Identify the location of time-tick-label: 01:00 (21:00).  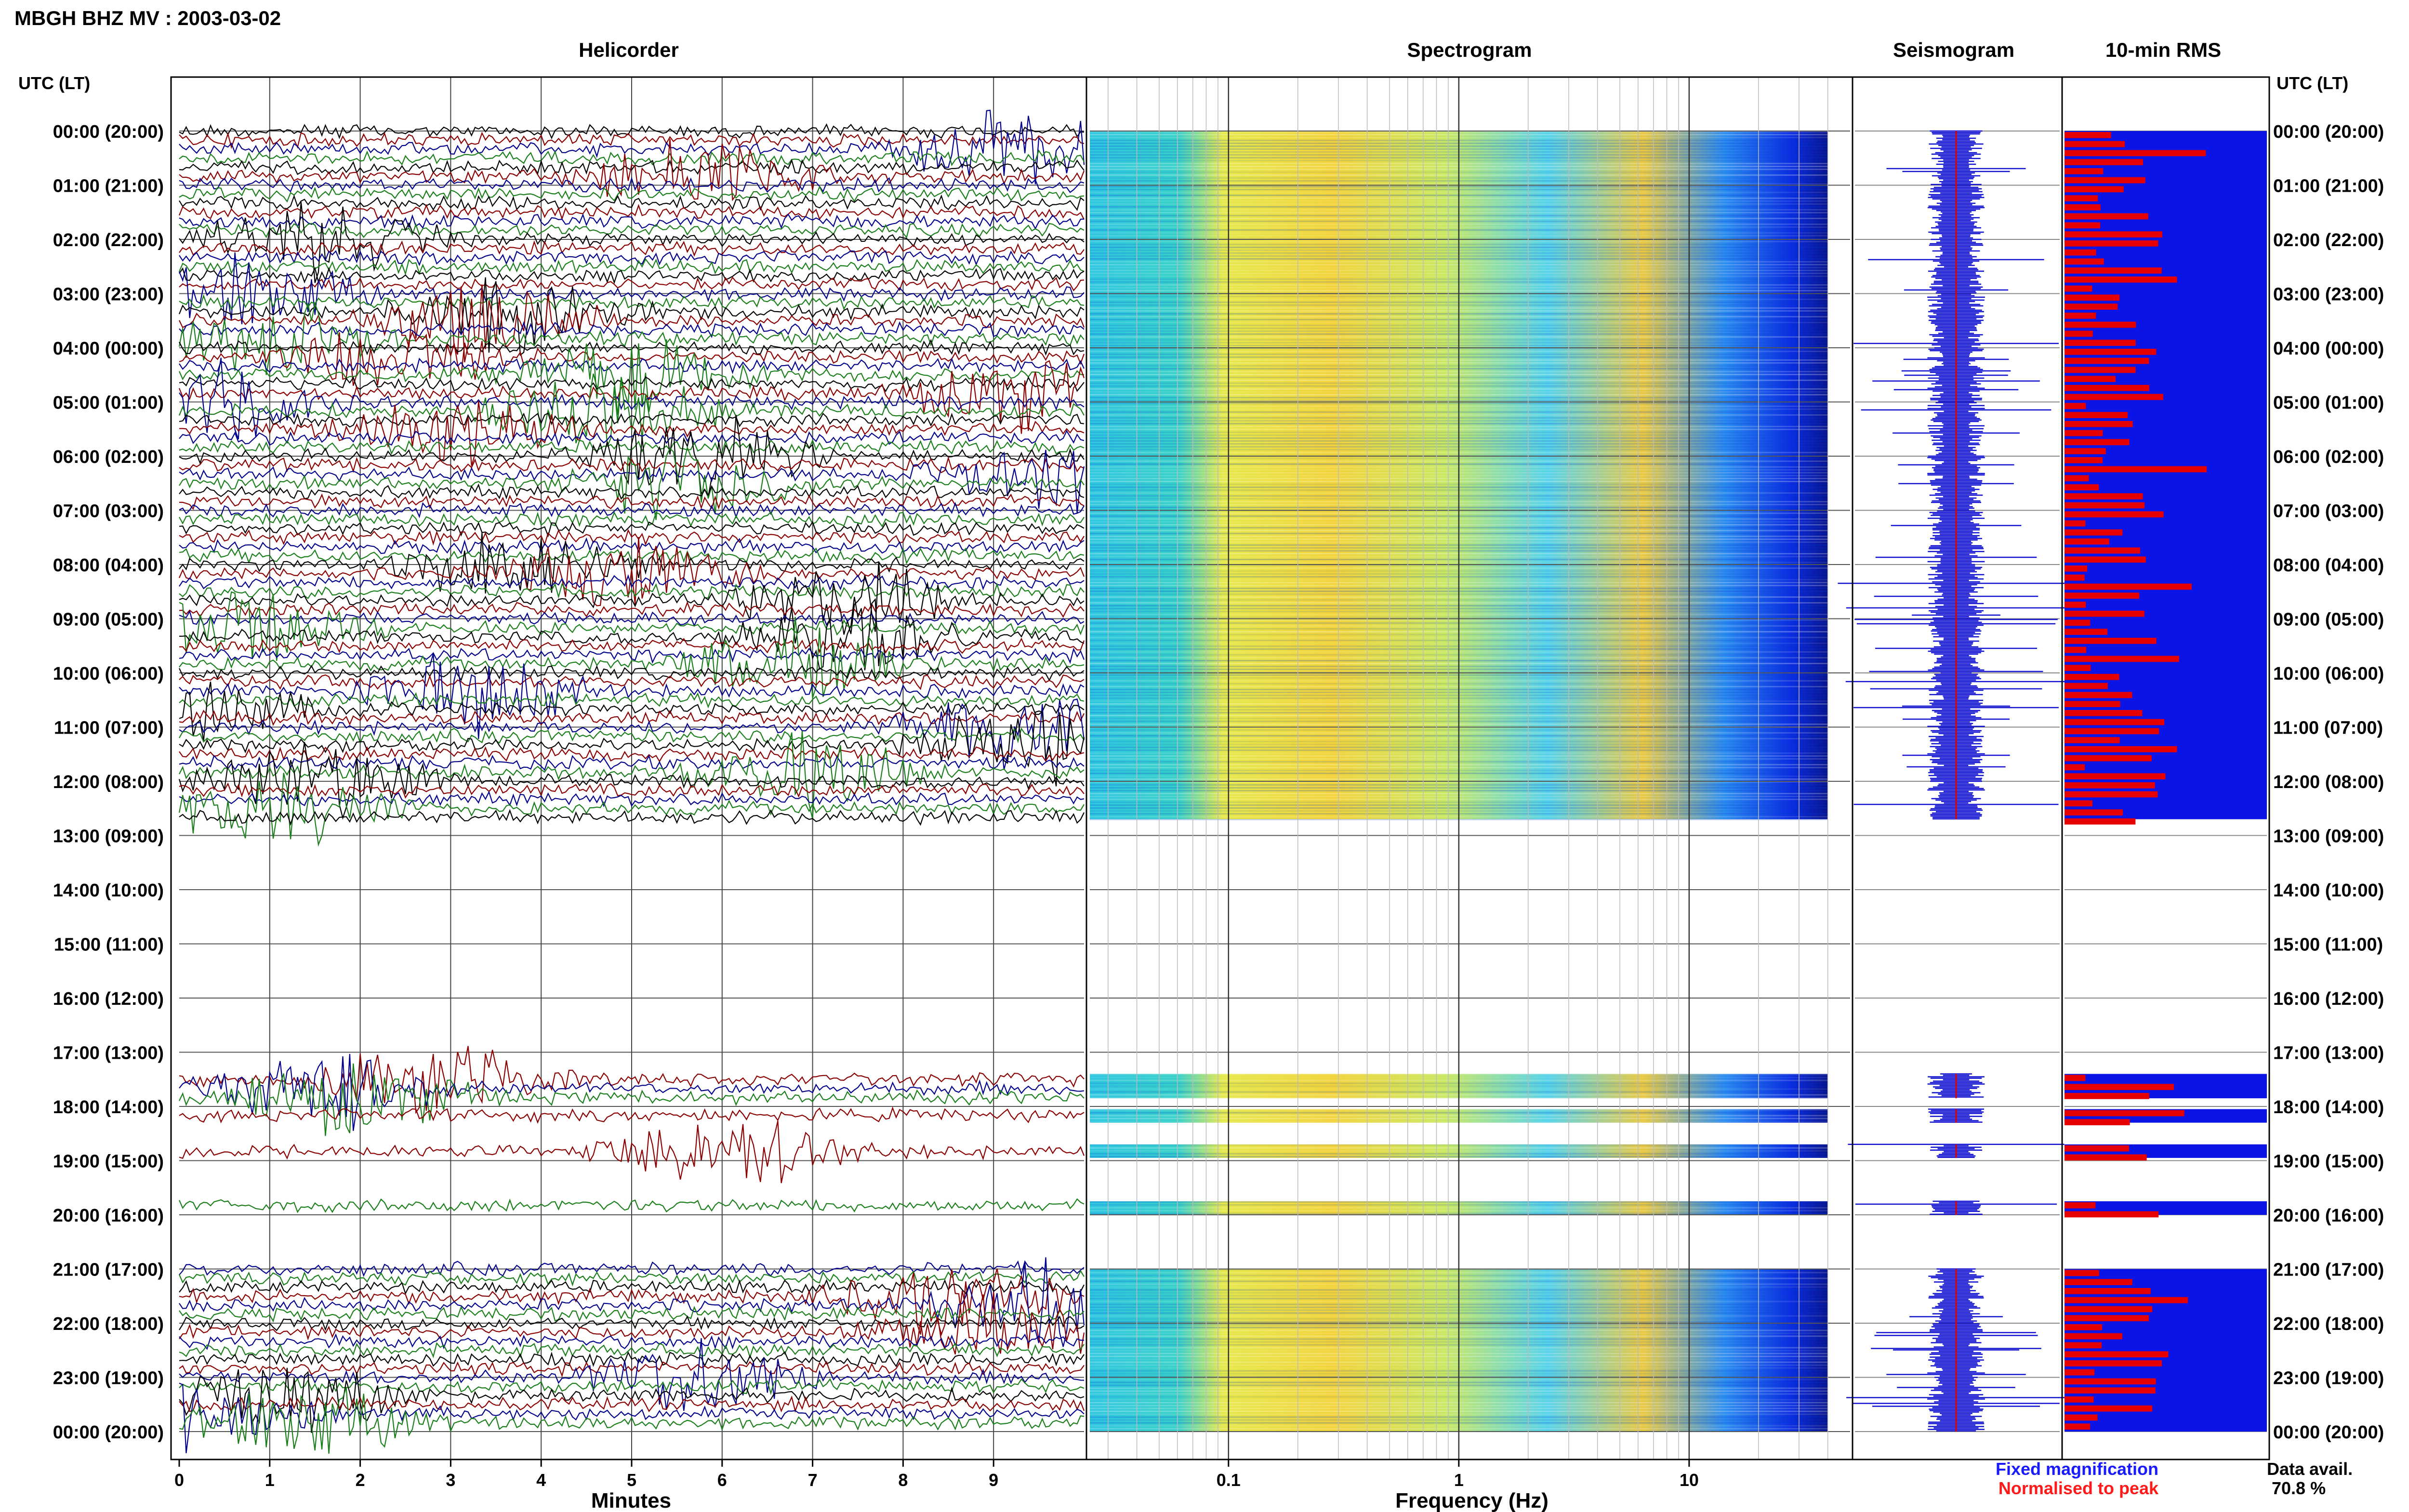
(108, 186).